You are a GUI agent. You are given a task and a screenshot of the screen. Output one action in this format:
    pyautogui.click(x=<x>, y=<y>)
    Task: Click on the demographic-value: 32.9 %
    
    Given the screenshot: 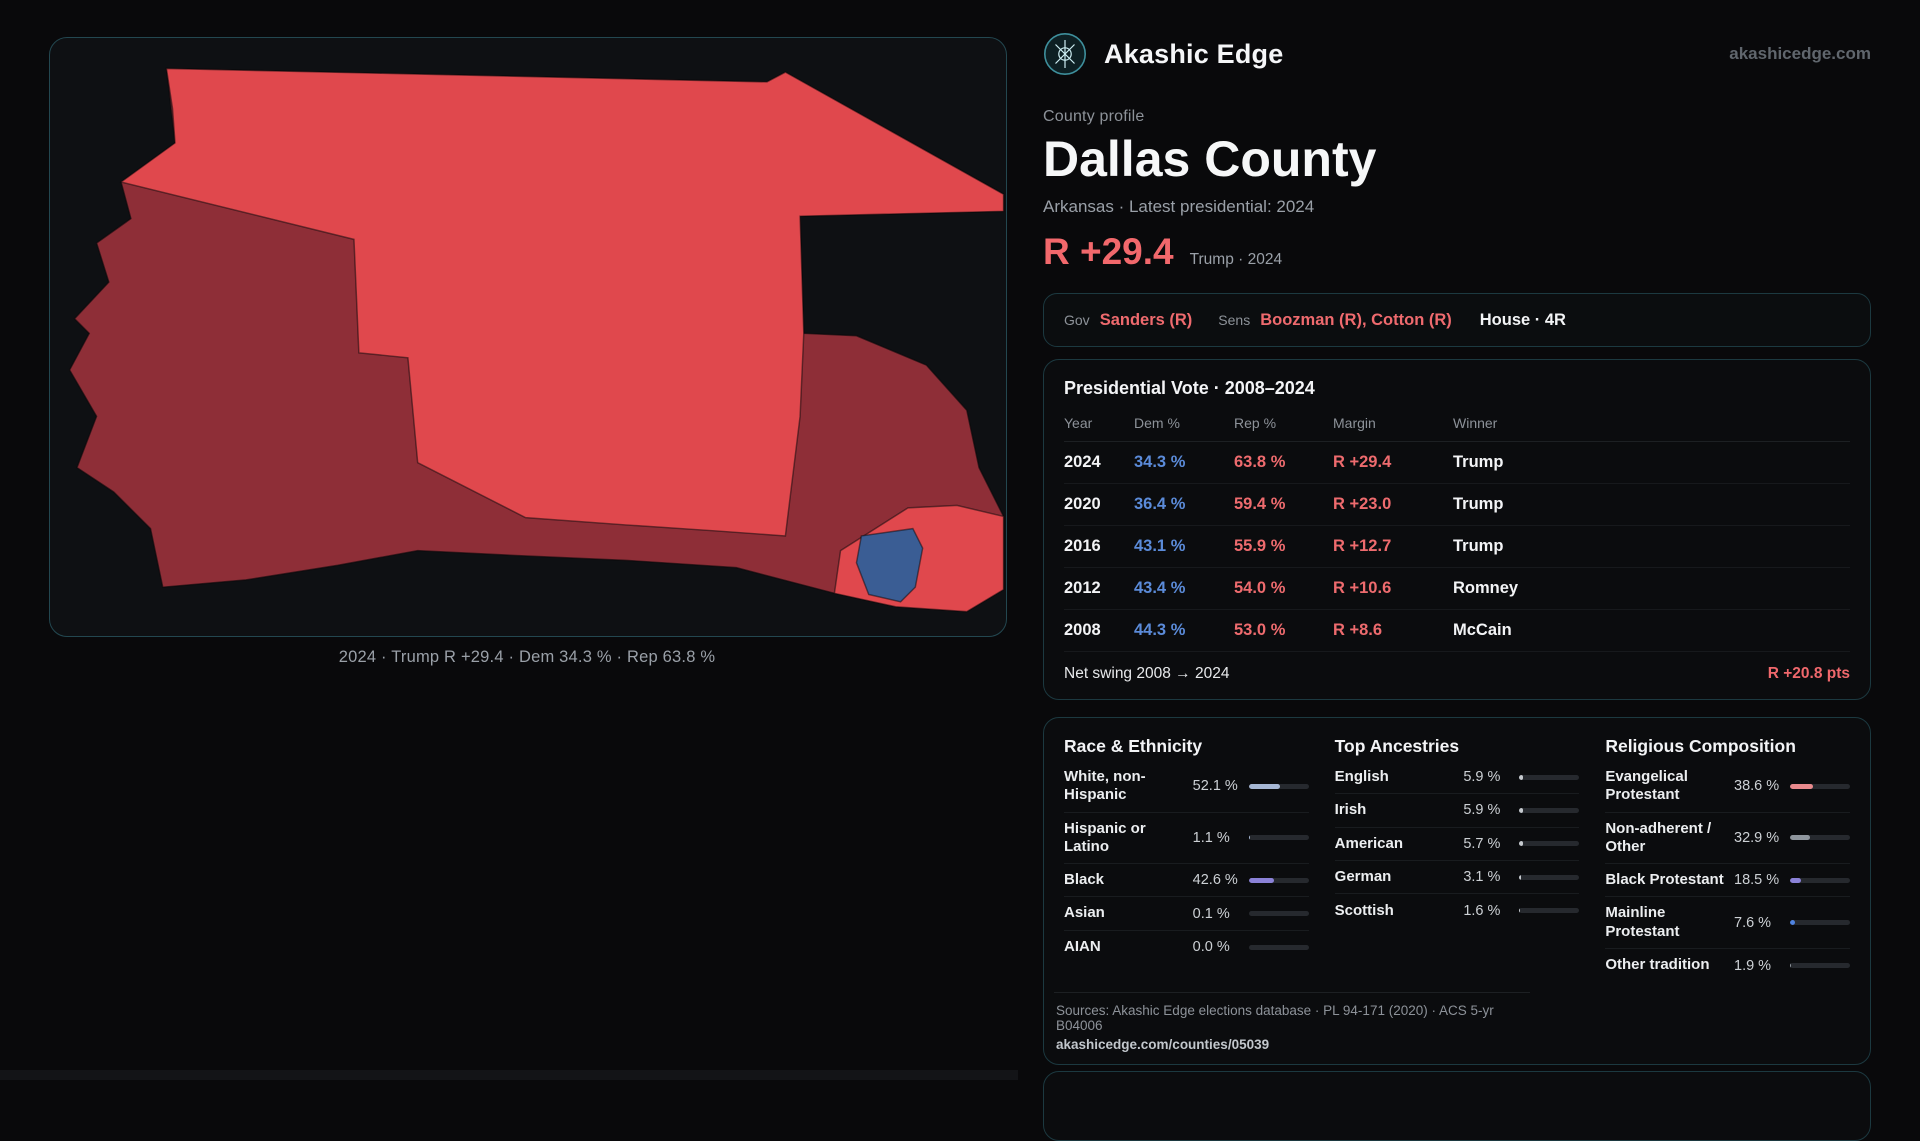 What is the action you would take?
    pyautogui.click(x=1762, y=838)
    